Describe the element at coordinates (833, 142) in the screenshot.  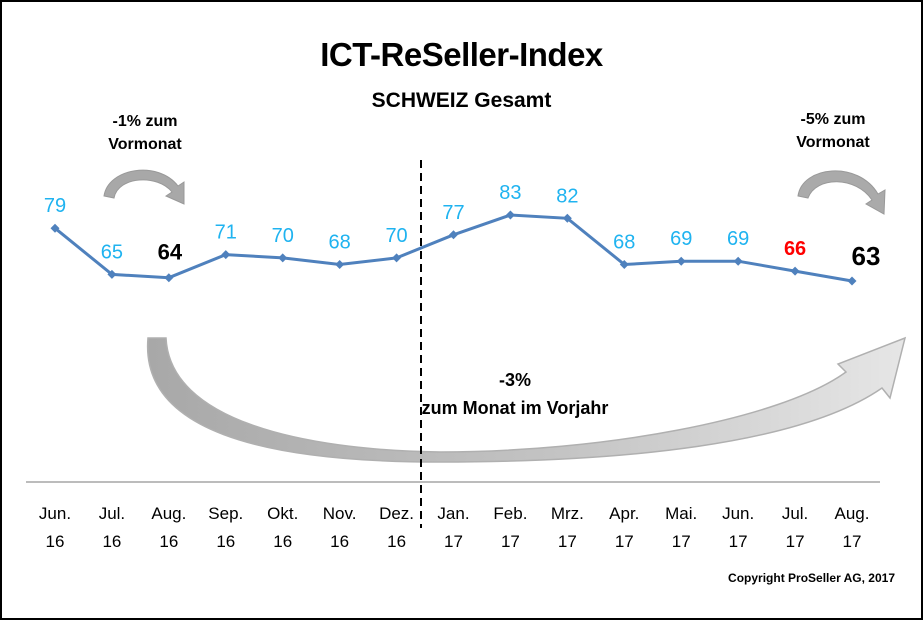
I see `annotation-right-line2: Vormonat` at that location.